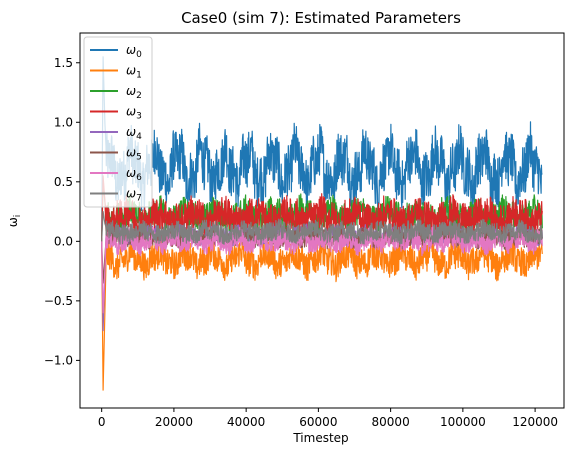  What do you see at coordinates (535, 422) in the screenshot?
I see `x-tick-label: 120000` at bounding box center [535, 422].